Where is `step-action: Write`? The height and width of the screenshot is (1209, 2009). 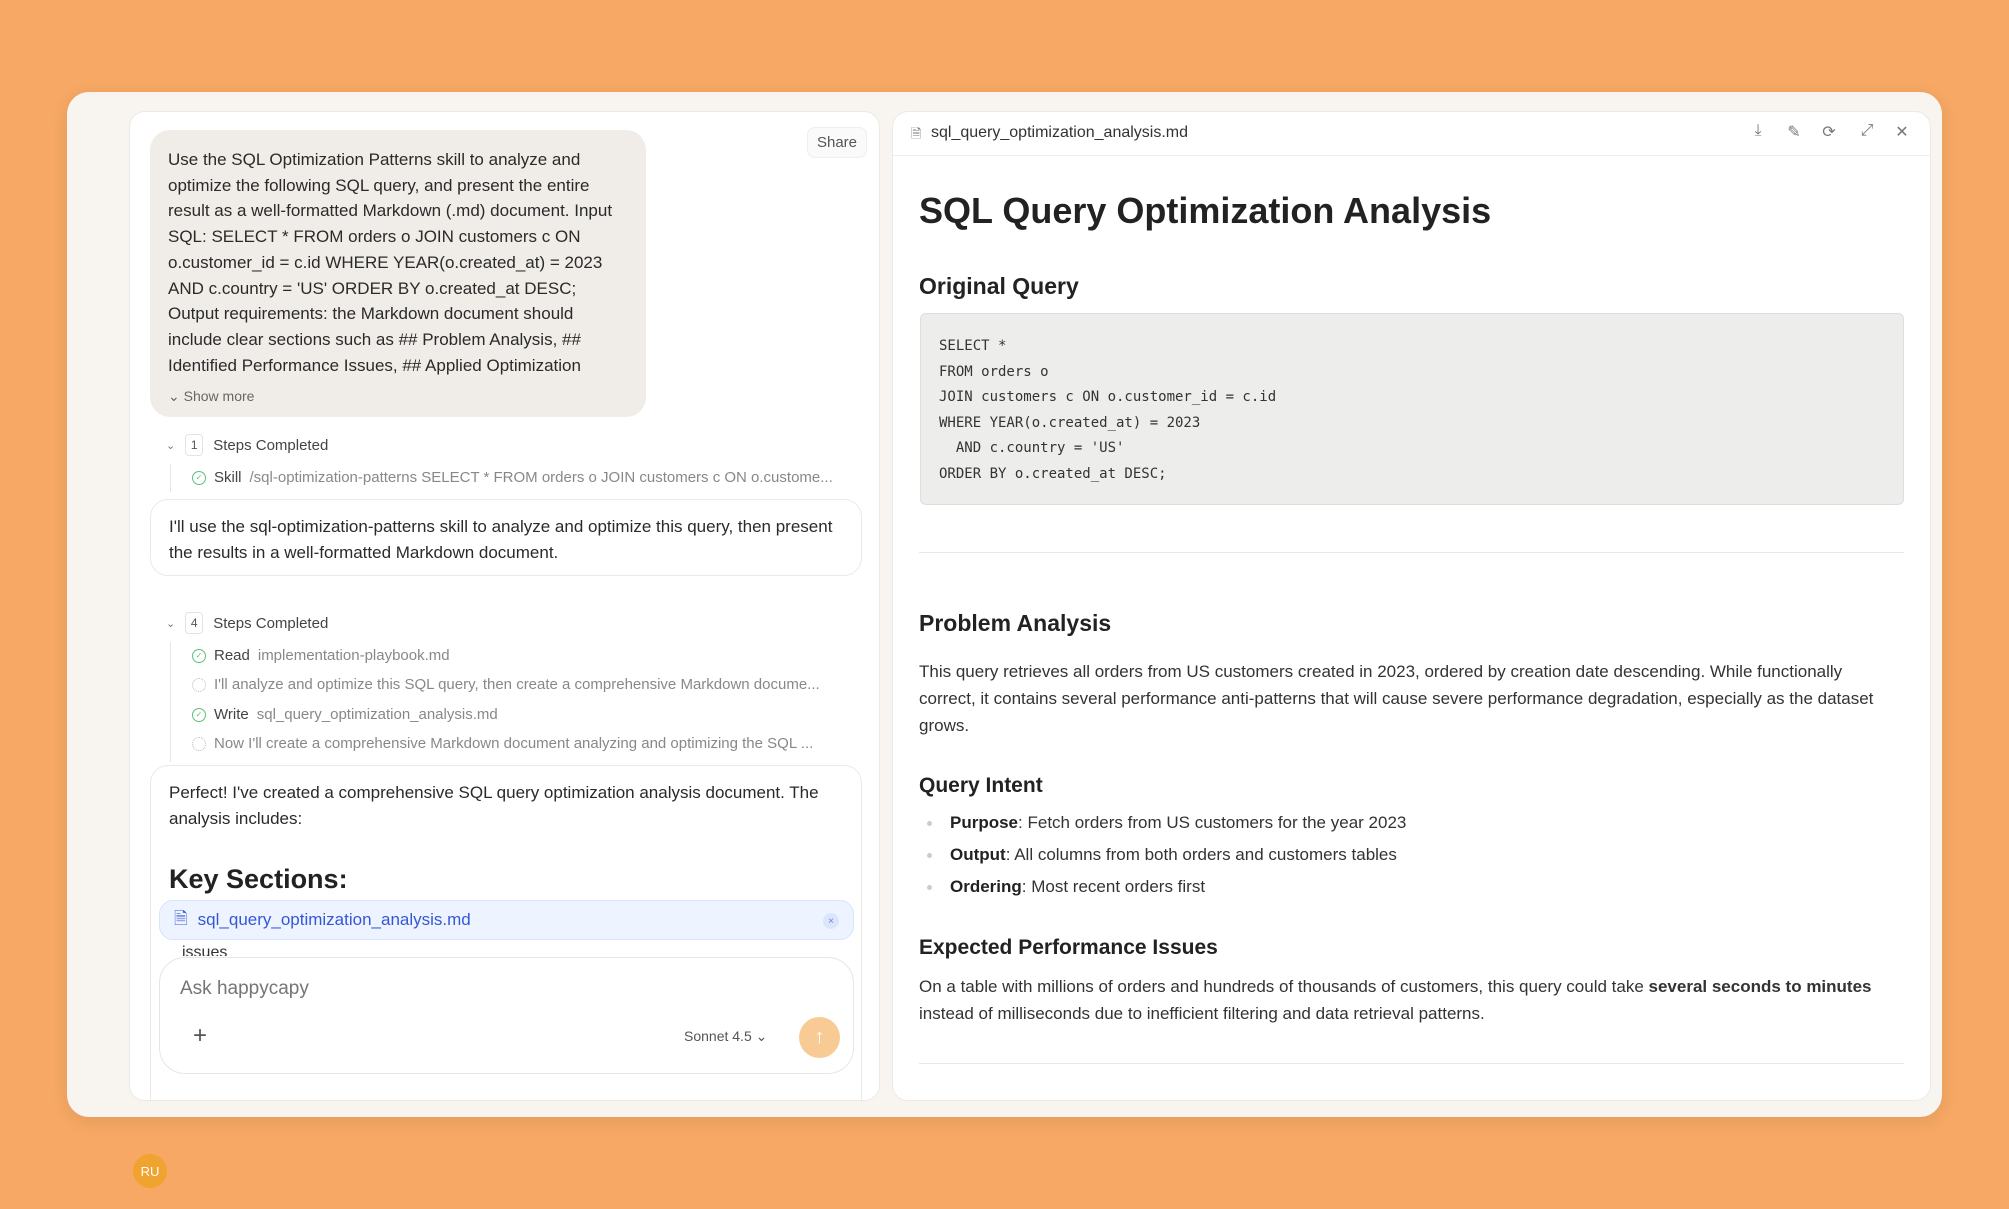 step-action: Write is located at coordinates (231, 714).